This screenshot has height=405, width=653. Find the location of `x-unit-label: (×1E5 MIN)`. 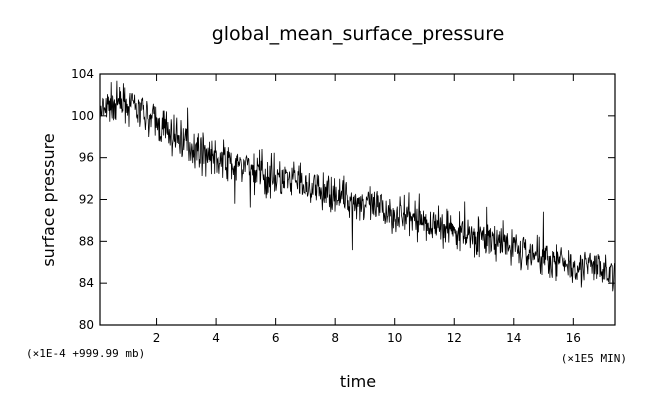

x-unit-label: (×1E5 MIN) is located at coordinates (594, 358).